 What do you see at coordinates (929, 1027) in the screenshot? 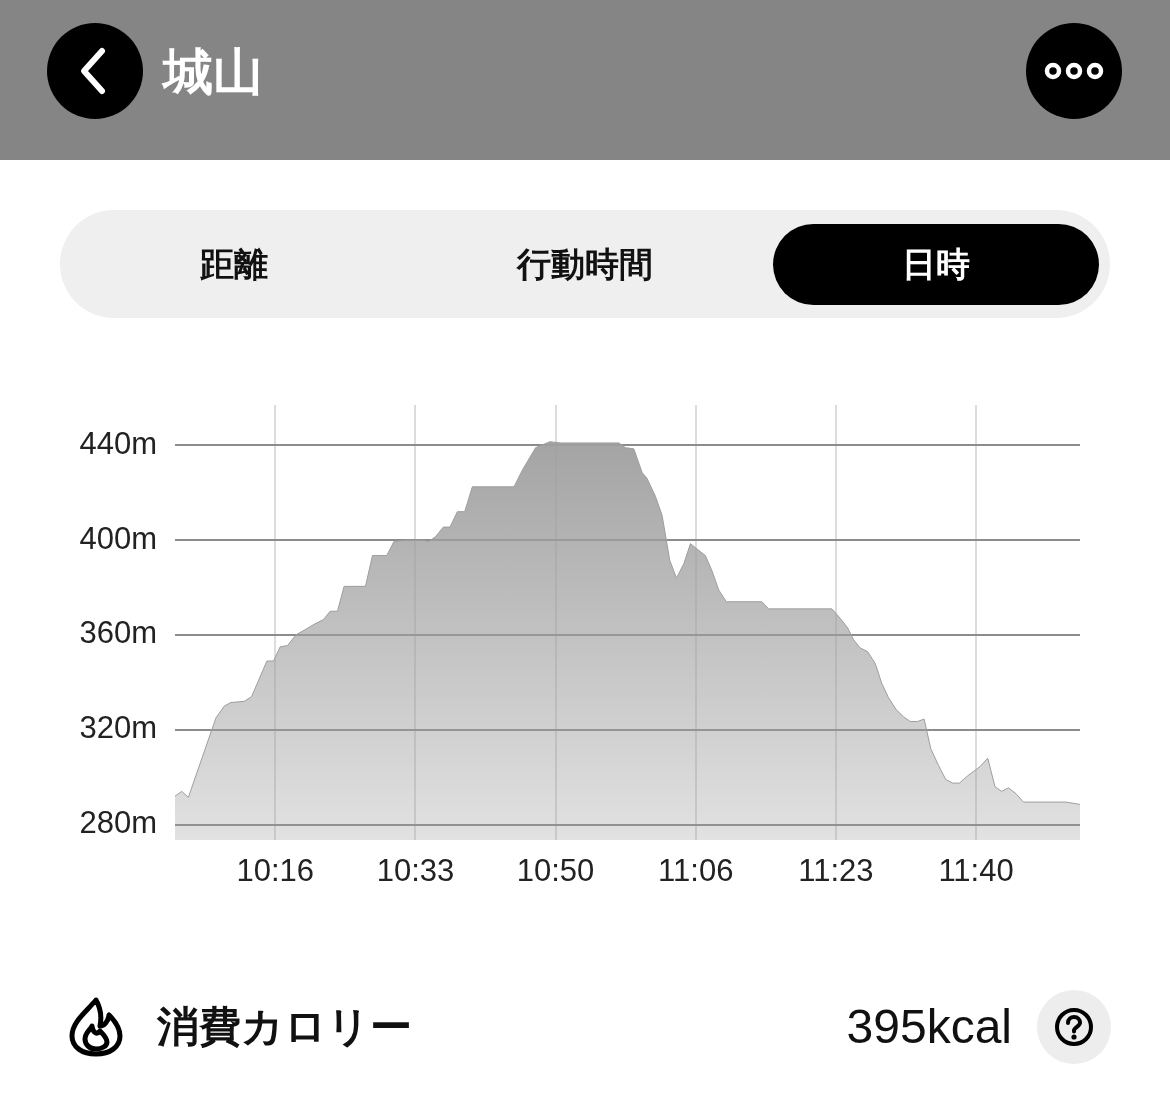
I see `text: 395kcal` at bounding box center [929, 1027].